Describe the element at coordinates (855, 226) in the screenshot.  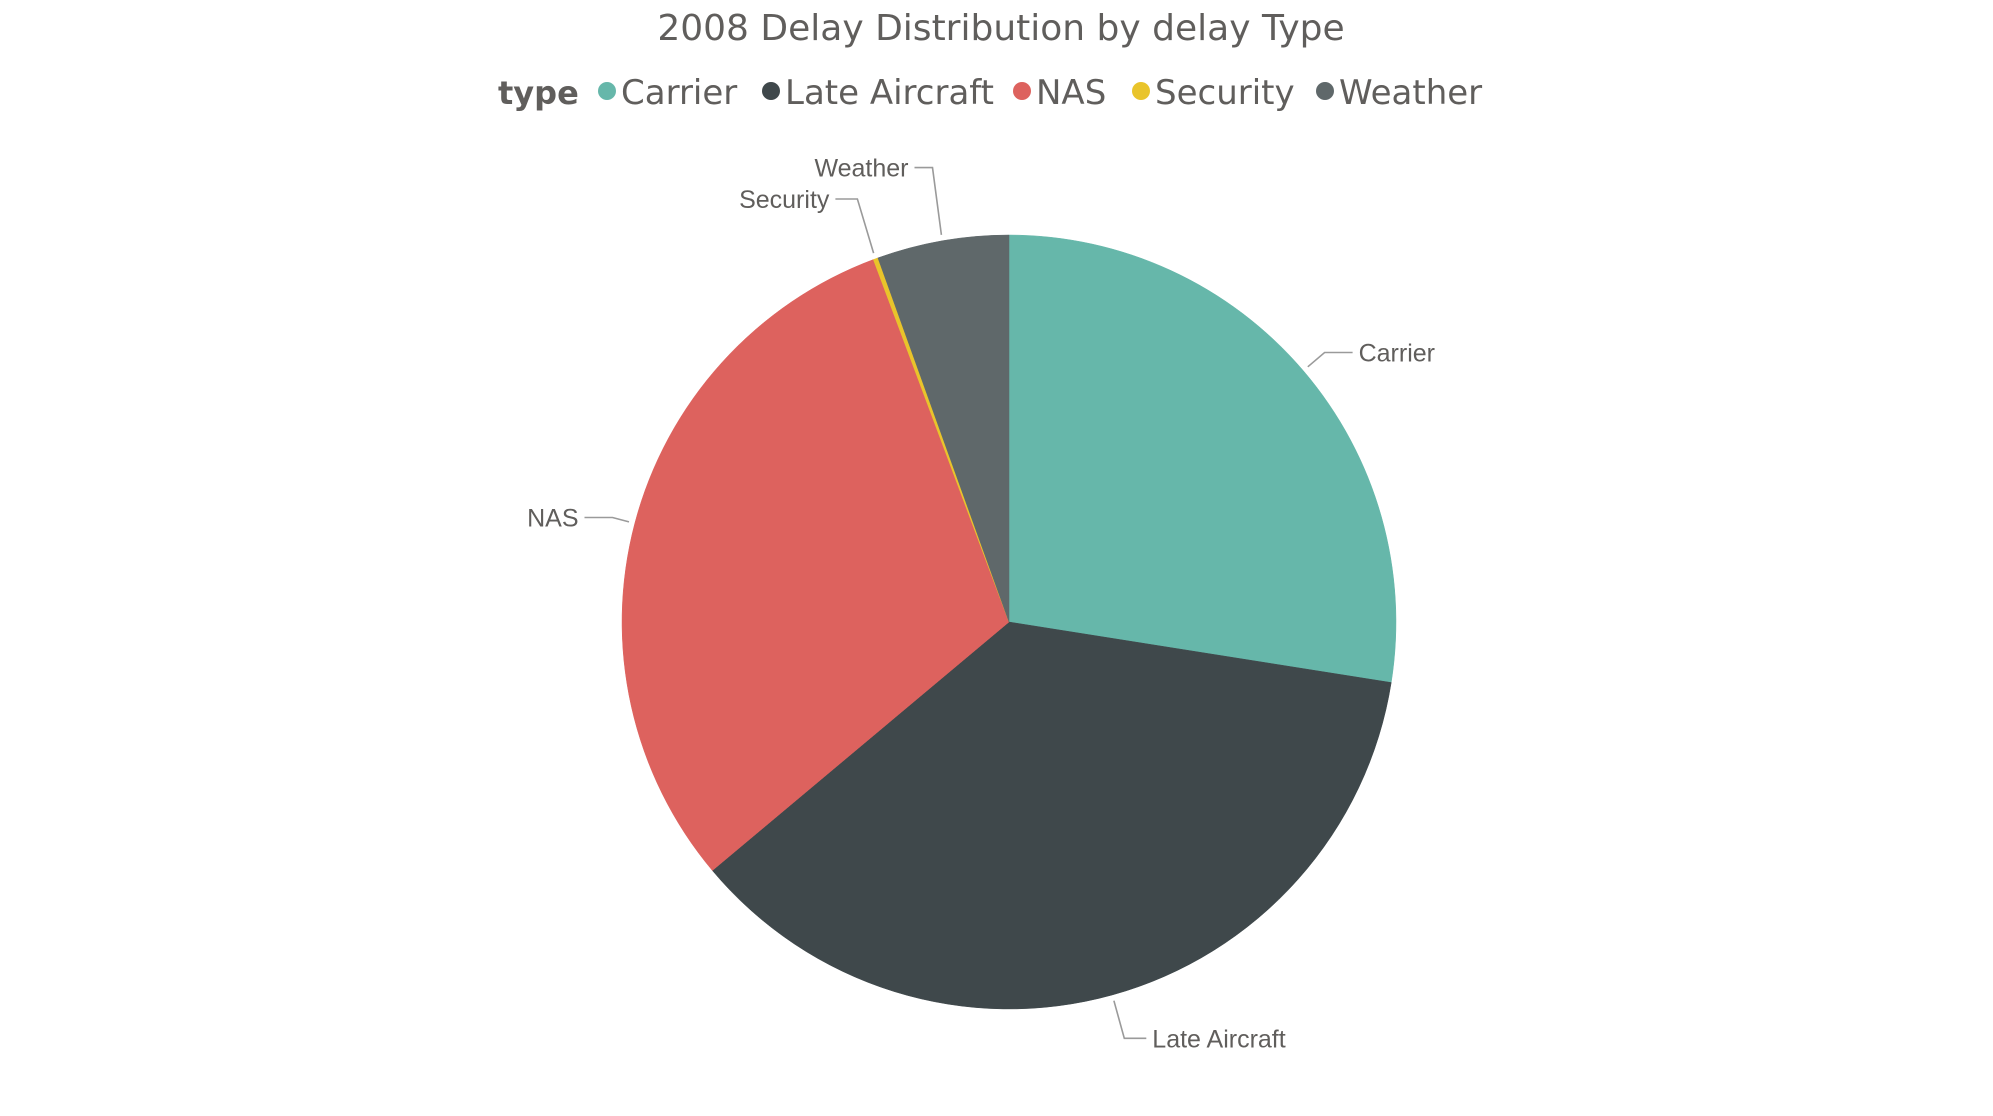
I see `leader-line-security` at that location.